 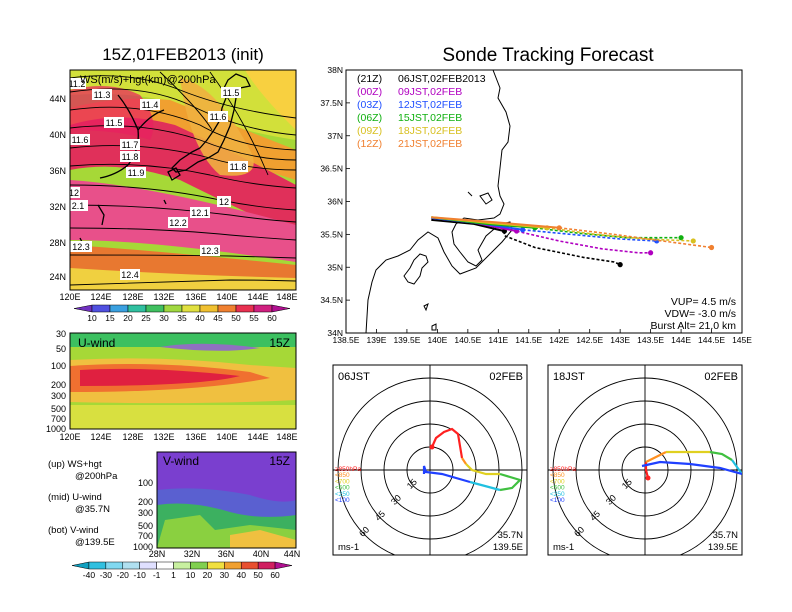 What do you see at coordinates (409, 105) in the screenshot?
I see `legend-item-03z: (03Z) 12JST,02FEB` at bounding box center [409, 105].